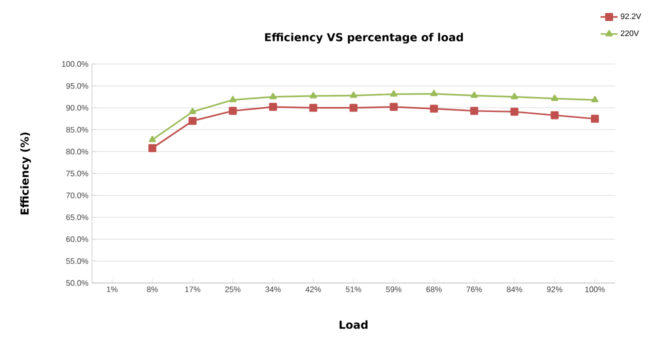  Describe the element at coordinates (25, 173) in the screenshot. I see `y-axis-title: Efficiency (%)` at that location.